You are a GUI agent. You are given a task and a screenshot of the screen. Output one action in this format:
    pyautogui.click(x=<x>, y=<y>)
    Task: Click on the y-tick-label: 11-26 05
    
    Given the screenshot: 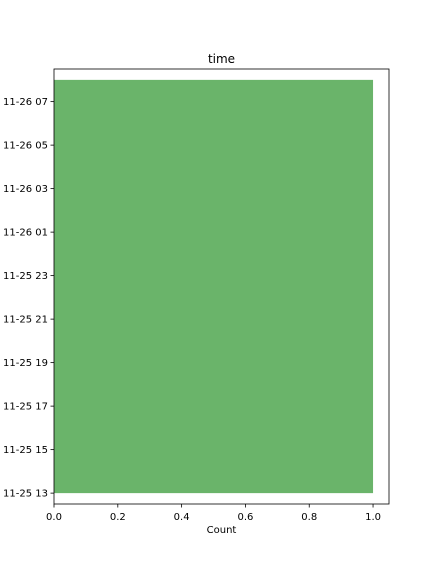 What is the action you would take?
    pyautogui.click(x=25, y=146)
    